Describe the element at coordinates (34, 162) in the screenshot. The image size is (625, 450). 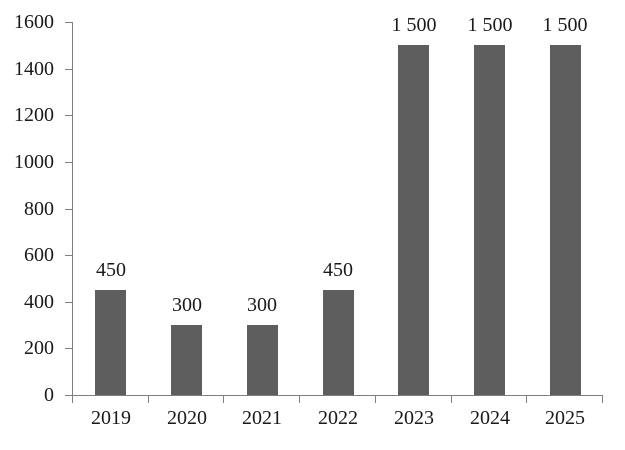
I see `y-axis-tick-label: 1000` at that location.